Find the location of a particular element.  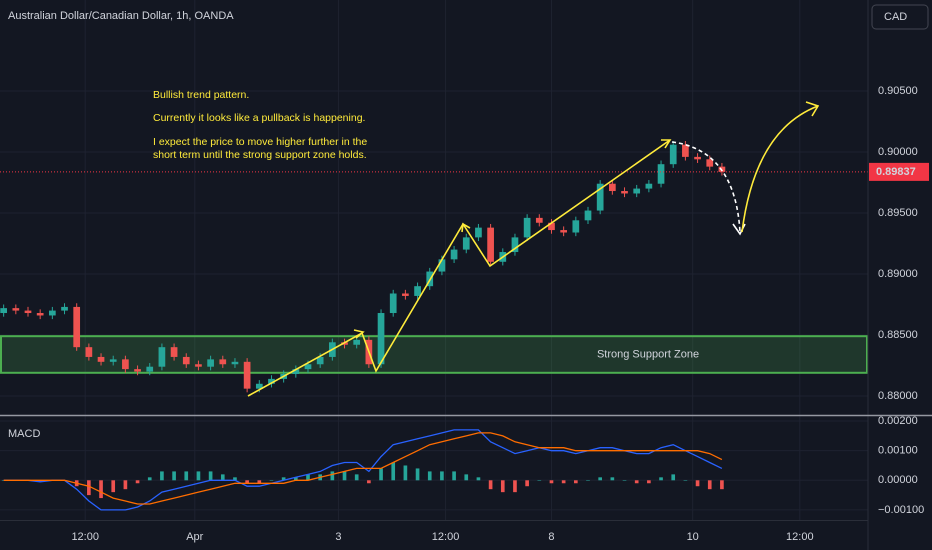

x-tick-label: 8 is located at coordinates (551, 537).